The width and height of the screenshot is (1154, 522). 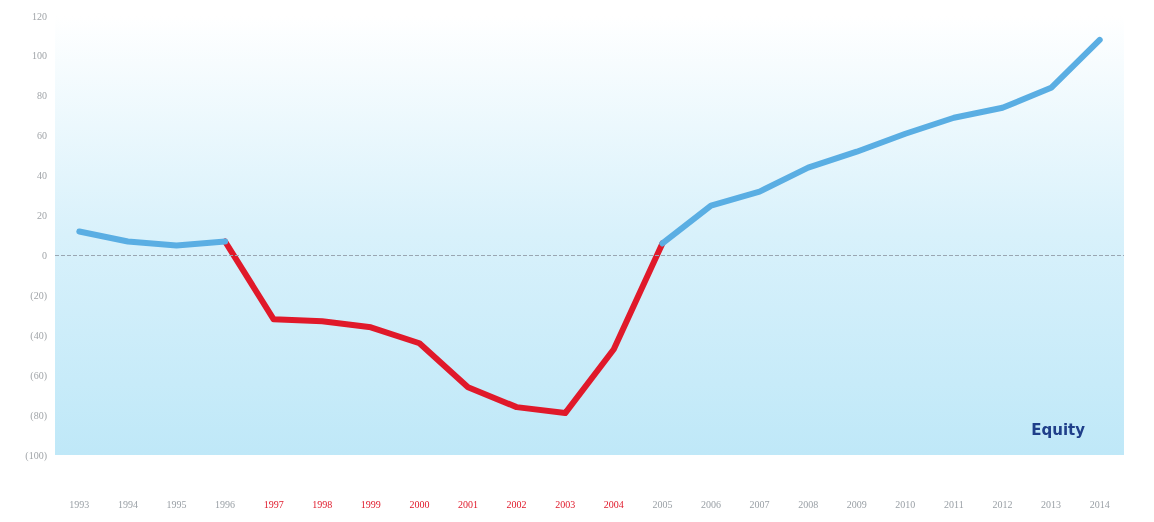 What do you see at coordinates (225, 504) in the screenshot?
I see `x-tick-label: 1996` at bounding box center [225, 504].